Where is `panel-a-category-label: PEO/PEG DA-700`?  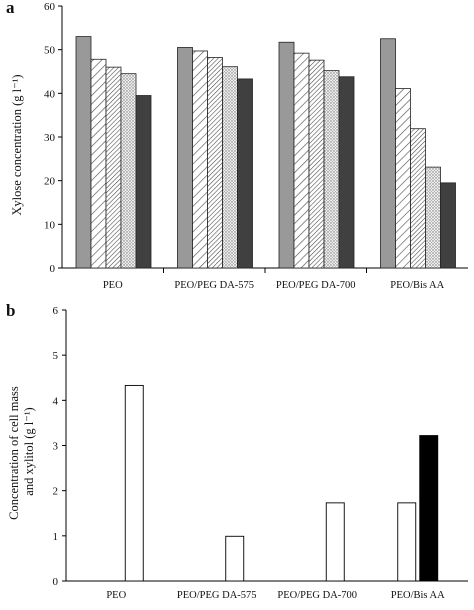
panel-a-category-label: PEO/PEG DA-700 is located at coordinates (316, 285).